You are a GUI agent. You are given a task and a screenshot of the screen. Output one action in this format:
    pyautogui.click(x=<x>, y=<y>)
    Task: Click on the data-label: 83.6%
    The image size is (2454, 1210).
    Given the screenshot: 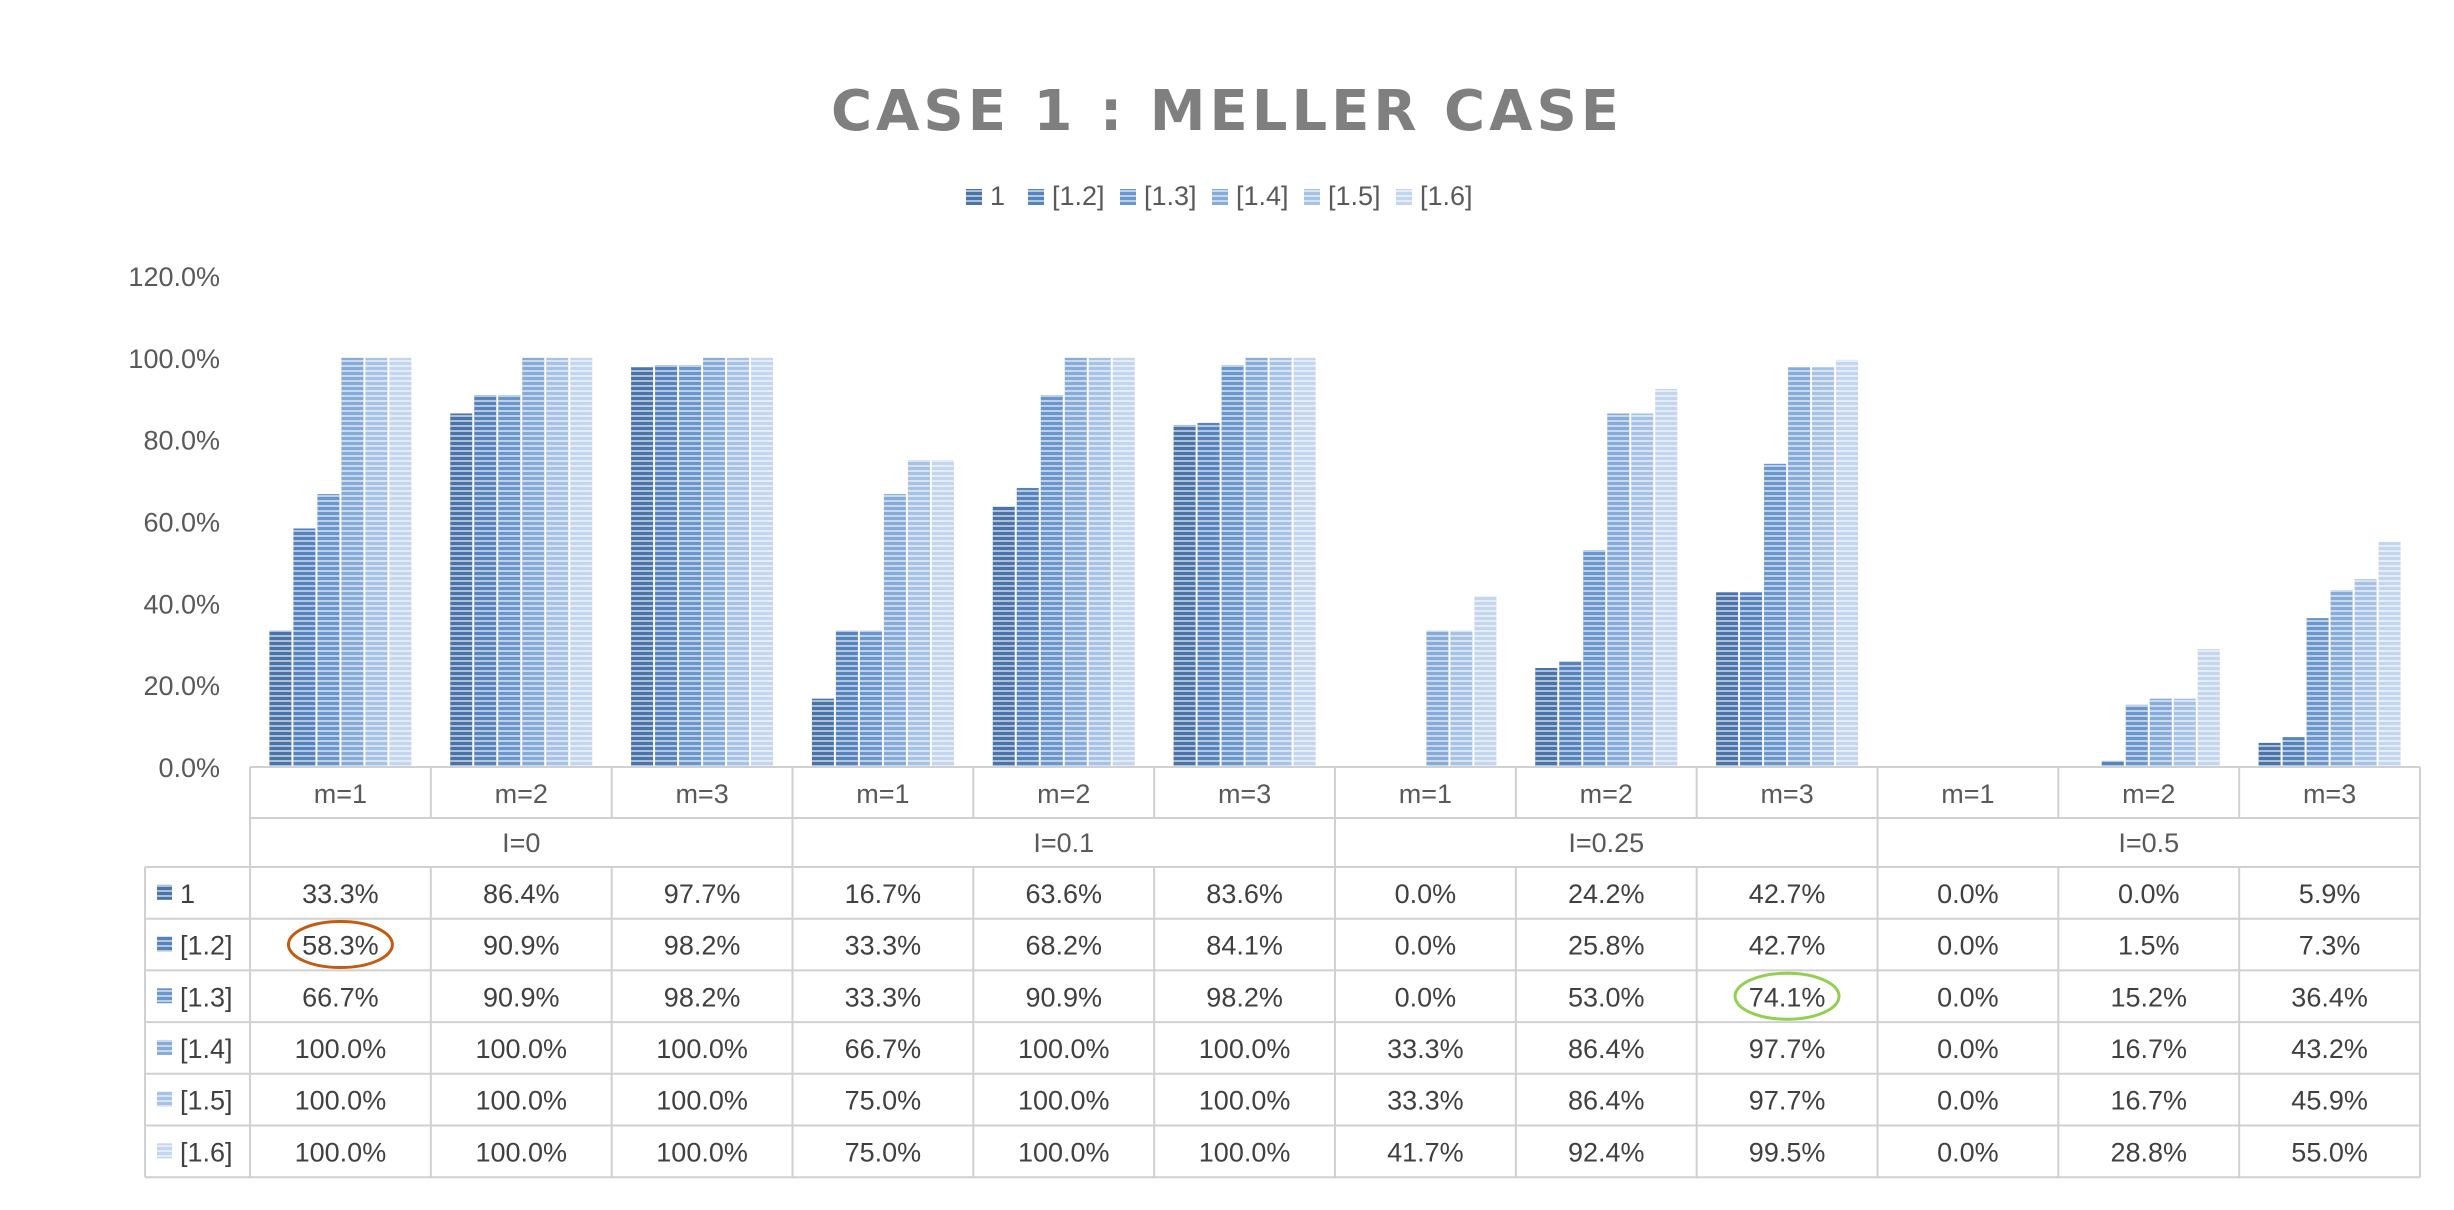 What is the action you would take?
    pyautogui.click(x=1244, y=894)
    